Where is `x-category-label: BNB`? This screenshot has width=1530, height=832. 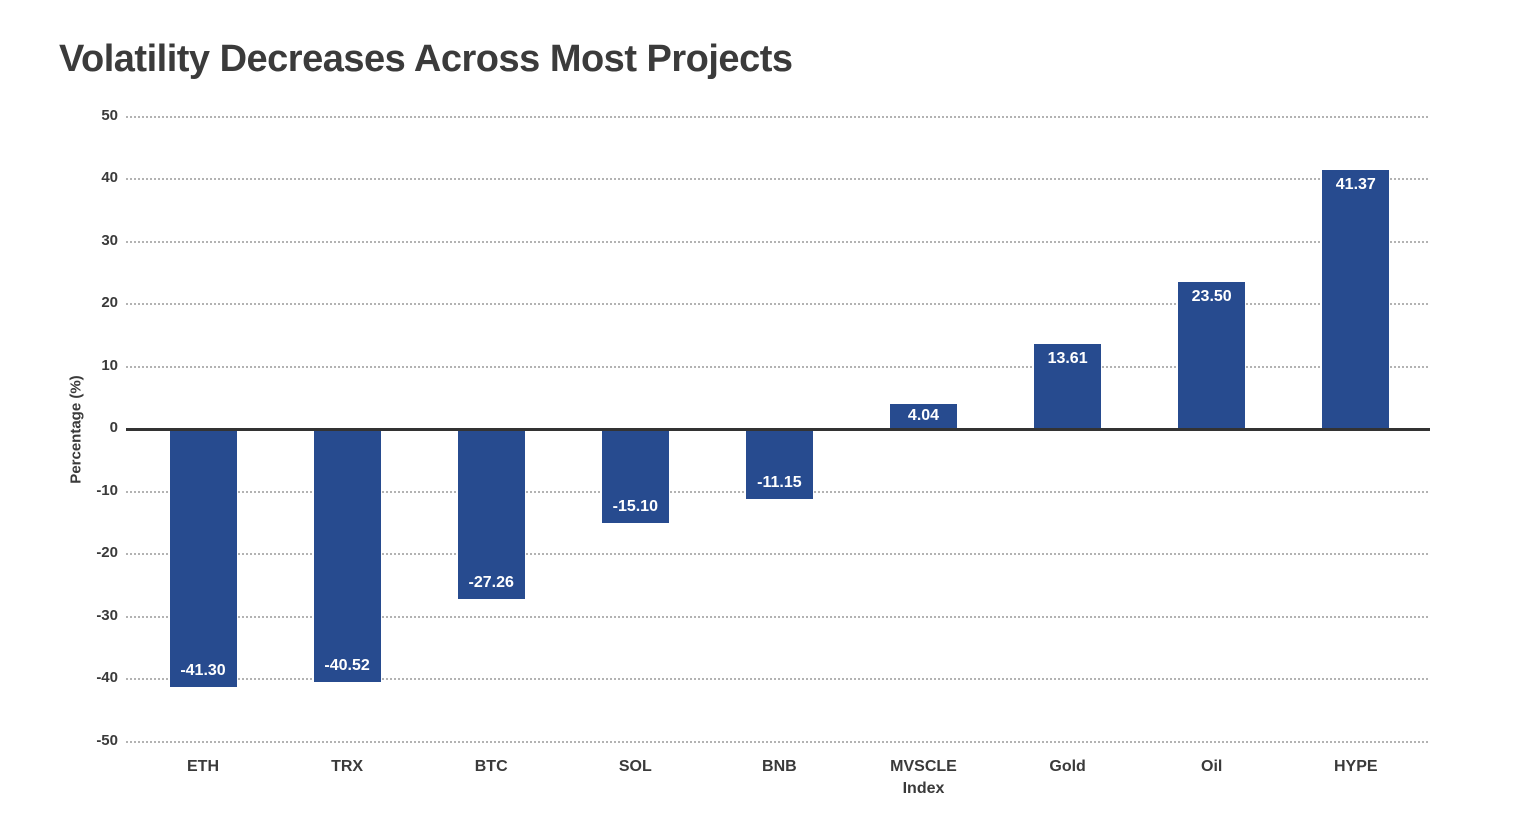
x-category-label: BNB is located at coordinates (779, 766).